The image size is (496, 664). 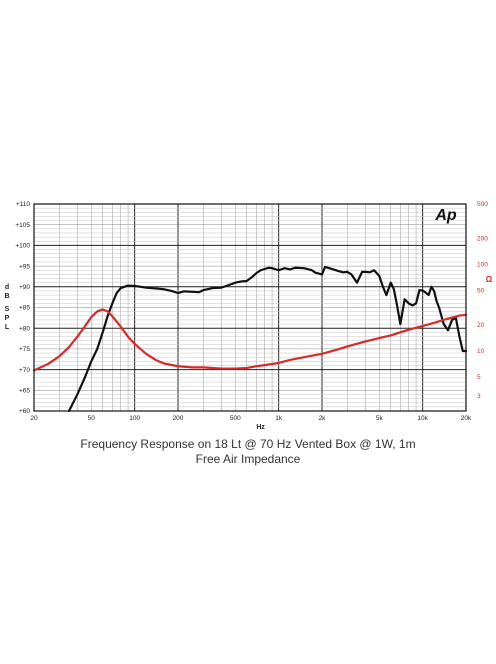 What do you see at coordinates (481, 351) in the screenshot?
I see `y-right-tick-label: 10` at bounding box center [481, 351].